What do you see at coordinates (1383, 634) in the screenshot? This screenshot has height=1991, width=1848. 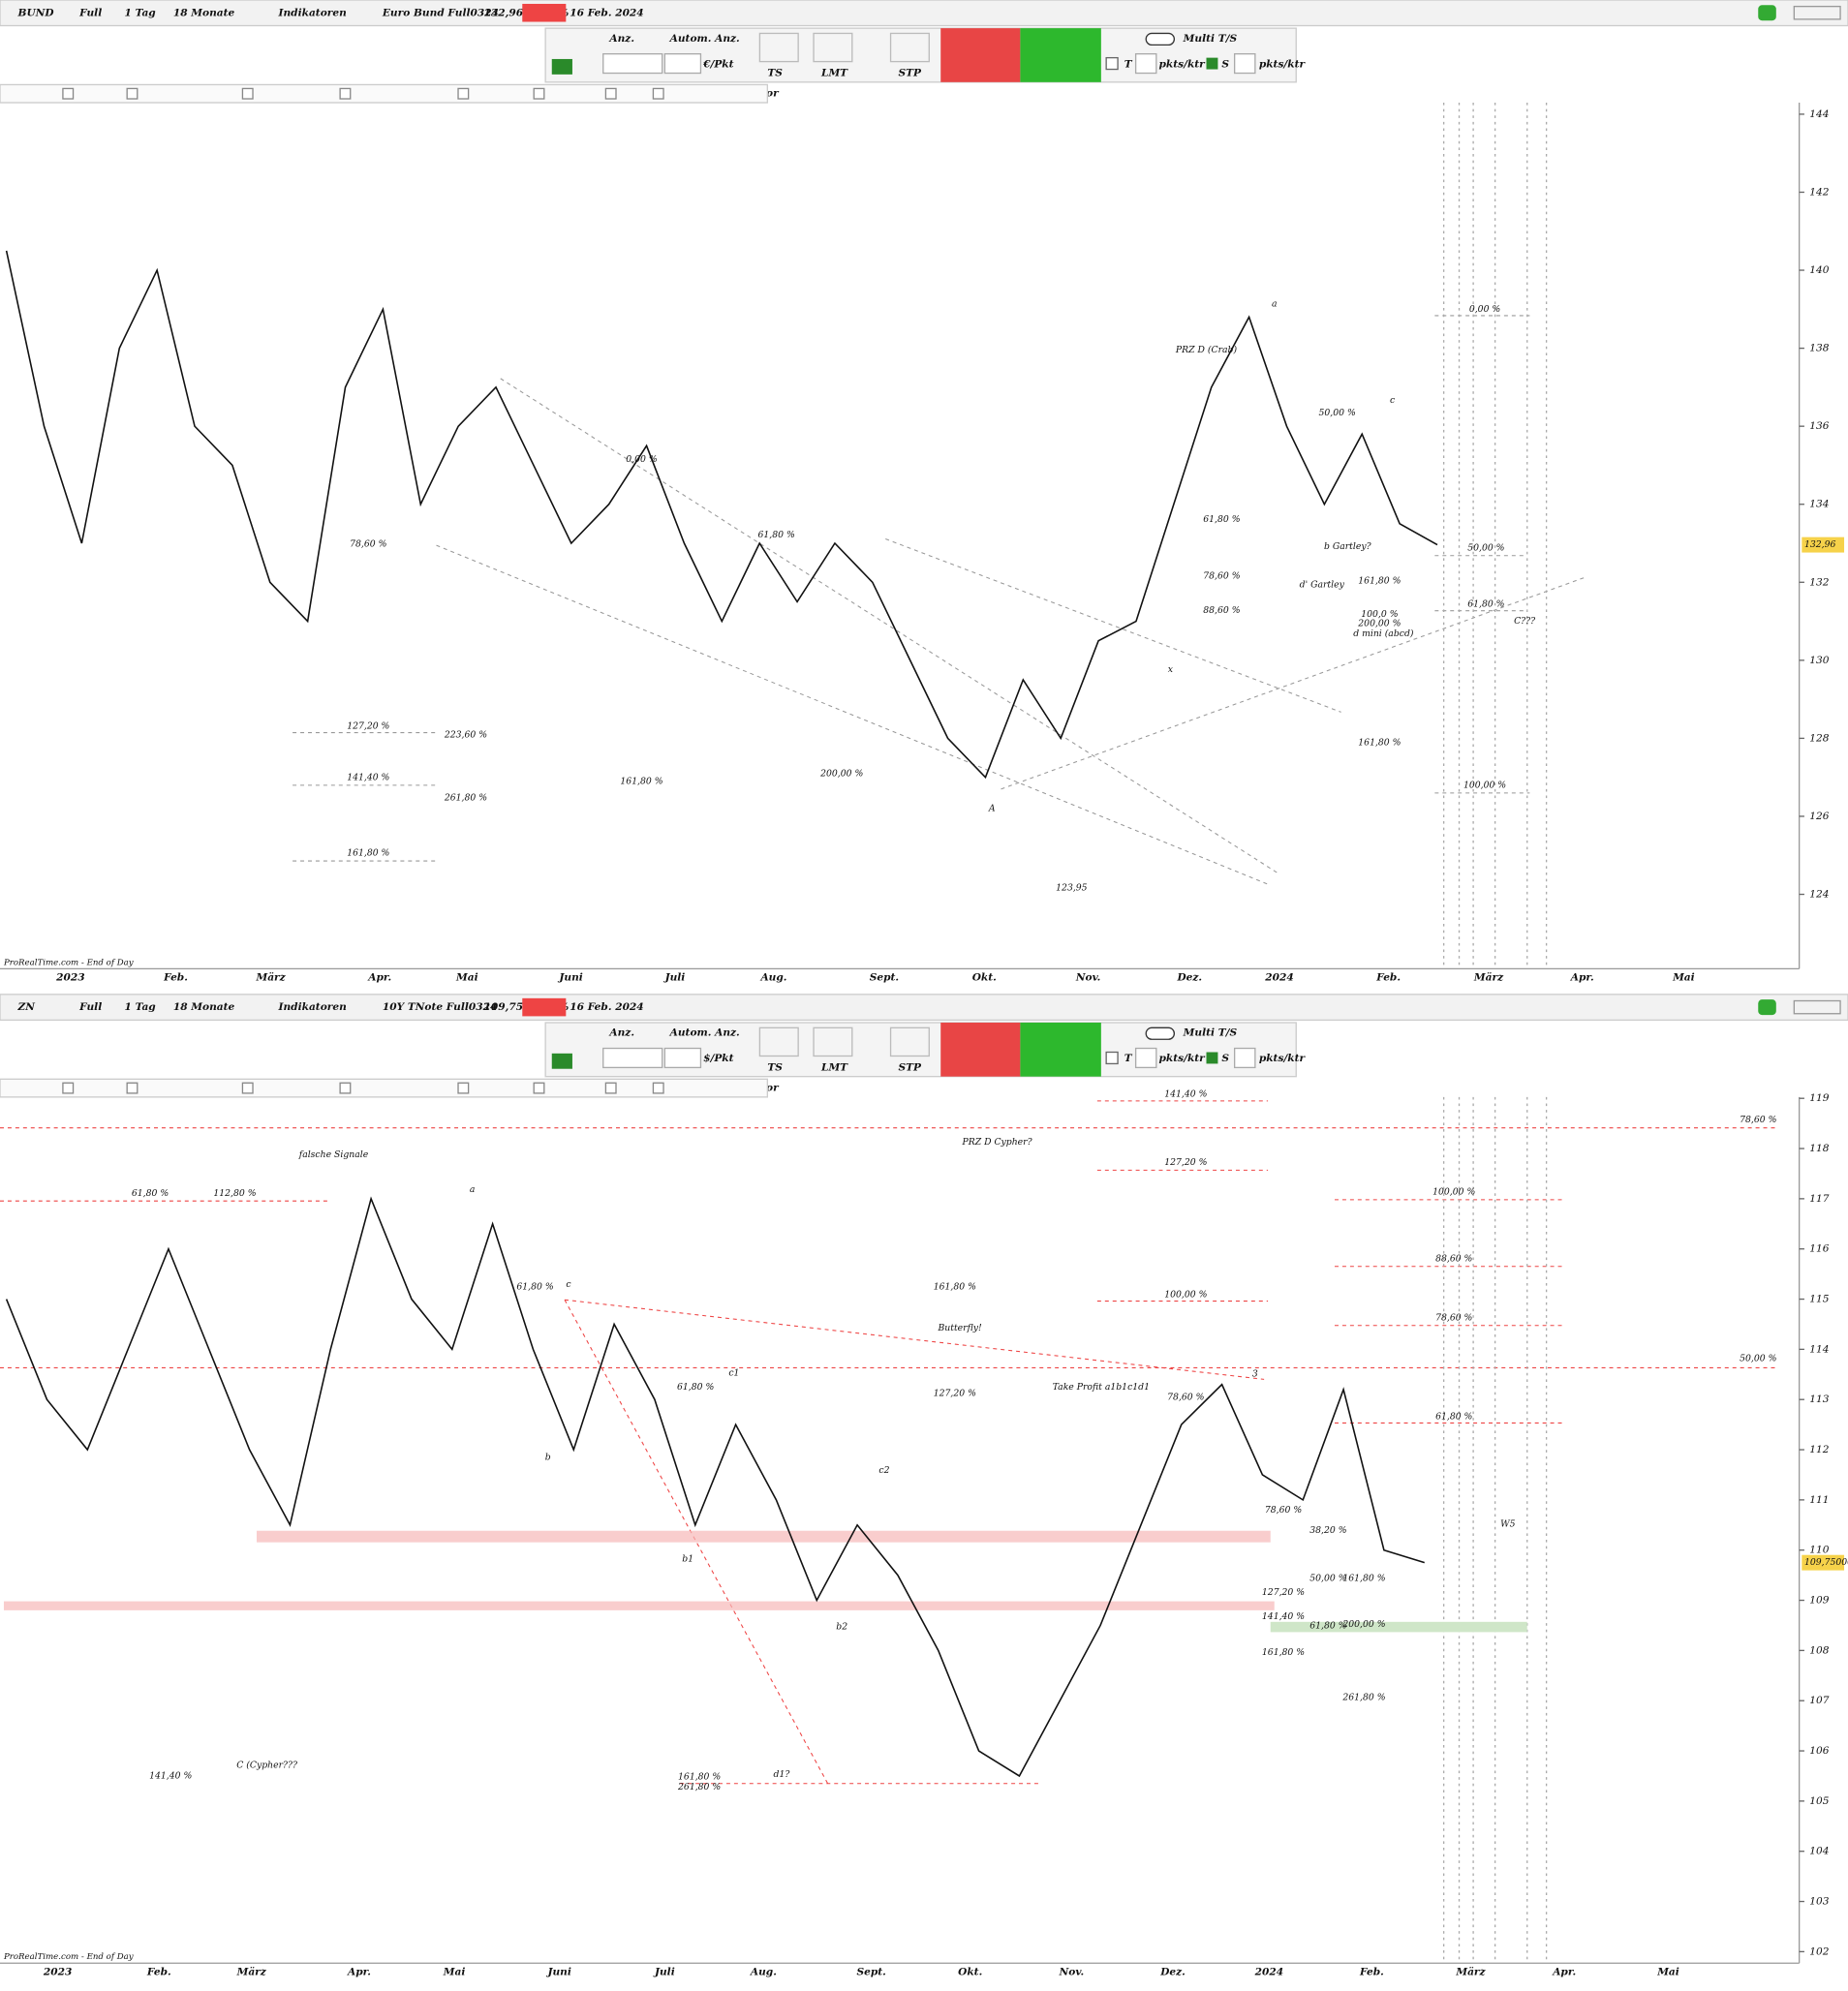 I see `annotation: d mini (abcd)` at bounding box center [1383, 634].